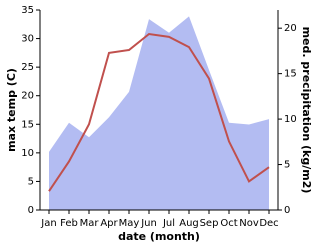 This screenshot has width=320, height=247. What do you see at coordinates (287, 165) in the screenshot?
I see `y2-tick-label: 5` at bounding box center [287, 165].